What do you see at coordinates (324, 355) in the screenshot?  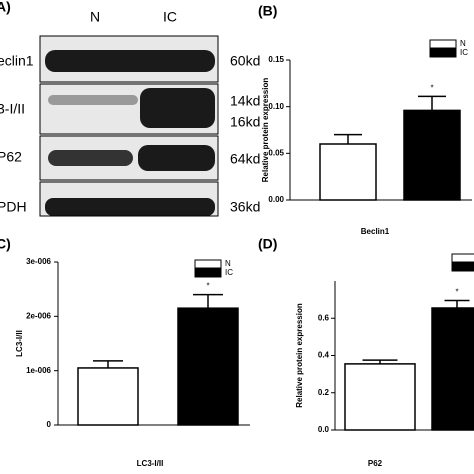 I see `y-tick-label: 0.4` at bounding box center [324, 355].